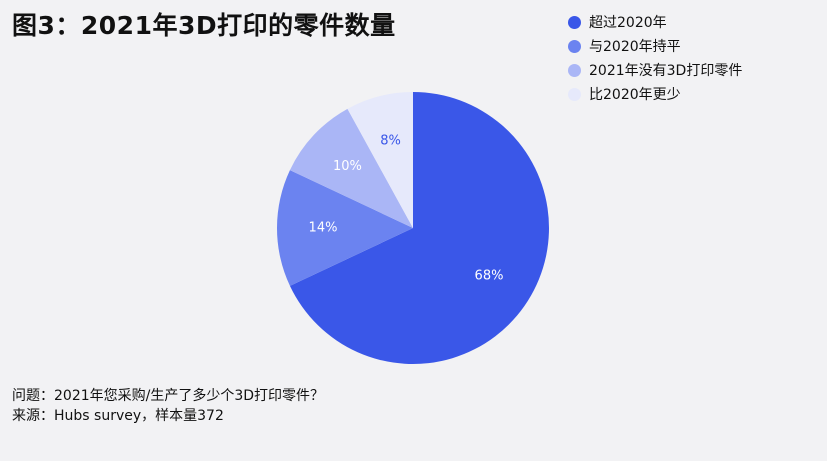 The height and width of the screenshot is (461, 827). I want to click on survey-question: 问题：2021年您采购/生产了多少个3D打印零件？, so click(168, 396).